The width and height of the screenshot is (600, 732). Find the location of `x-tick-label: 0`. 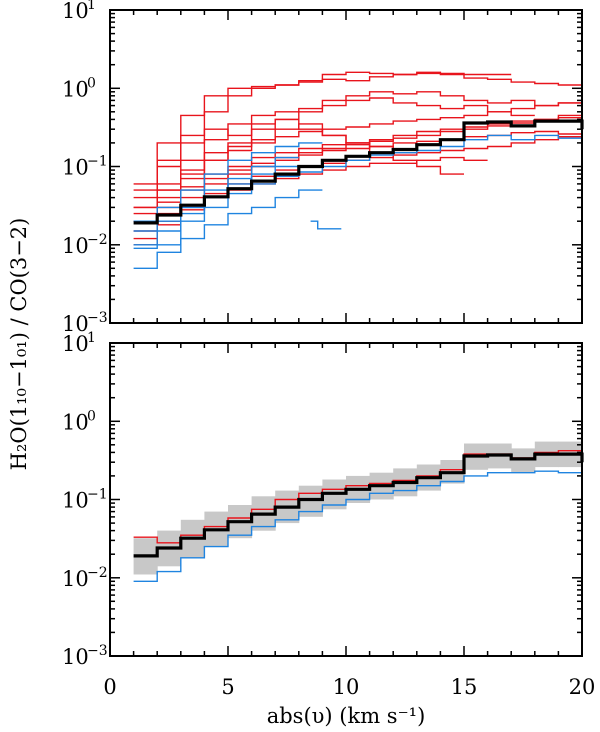

x-tick-label: 0 is located at coordinates (109, 687).